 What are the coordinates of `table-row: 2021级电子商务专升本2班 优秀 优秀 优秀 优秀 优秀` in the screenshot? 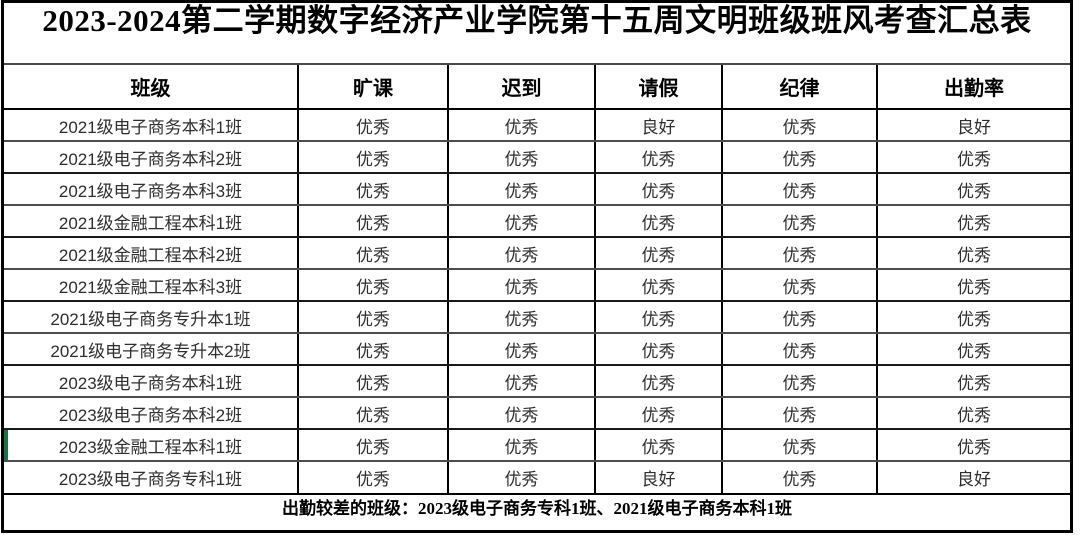 It's located at (537, 349).